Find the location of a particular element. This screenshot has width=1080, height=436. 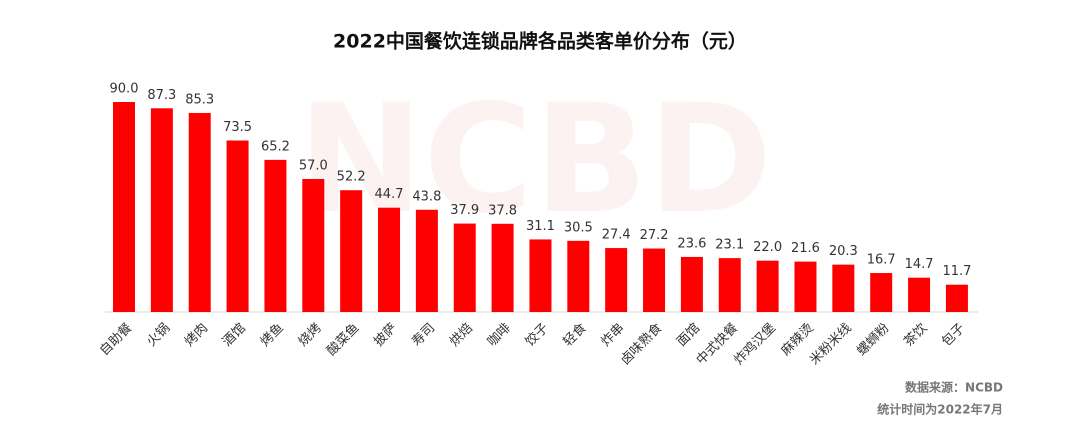

x-tick-label: 披萨 is located at coordinates (385, 335).